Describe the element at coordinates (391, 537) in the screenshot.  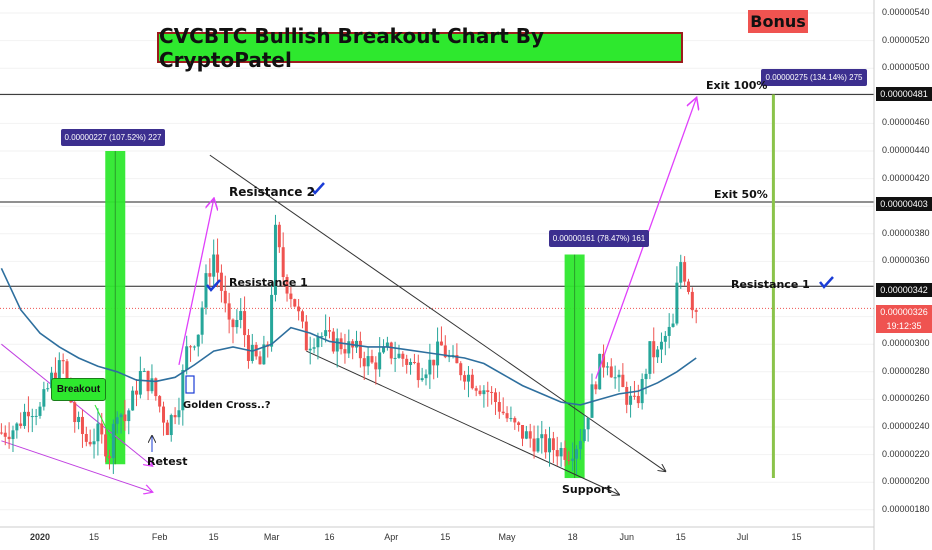
I see `x-tick-label: Apr` at that location.